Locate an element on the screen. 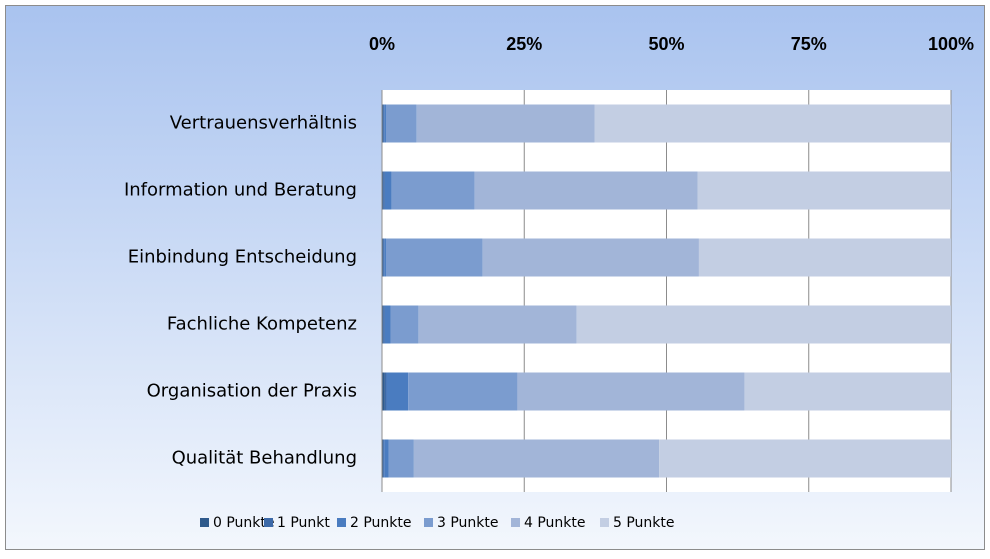 The height and width of the screenshot is (559, 990). category-label: Information und Beratung is located at coordinates (240, 190).